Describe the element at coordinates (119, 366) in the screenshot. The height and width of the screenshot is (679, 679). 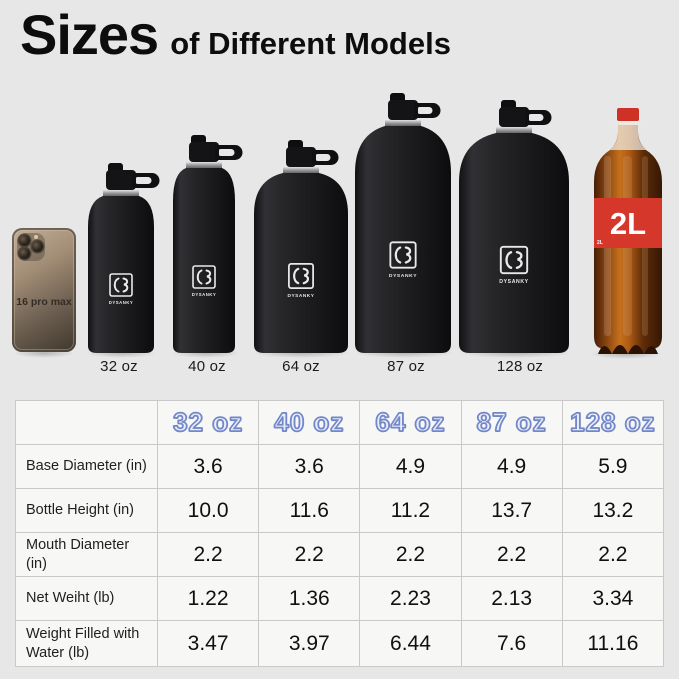
I see `bottle-32oz-caption: 32 oz` at that location.